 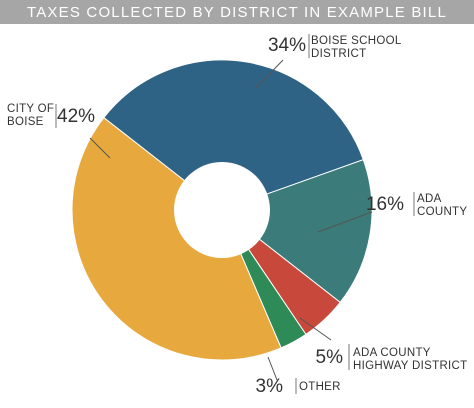 What do you see at coordinates (320, 387) in the screenshot?
I see `slice-label-3-line-0: OTHER` at bounding box center [320, 387].